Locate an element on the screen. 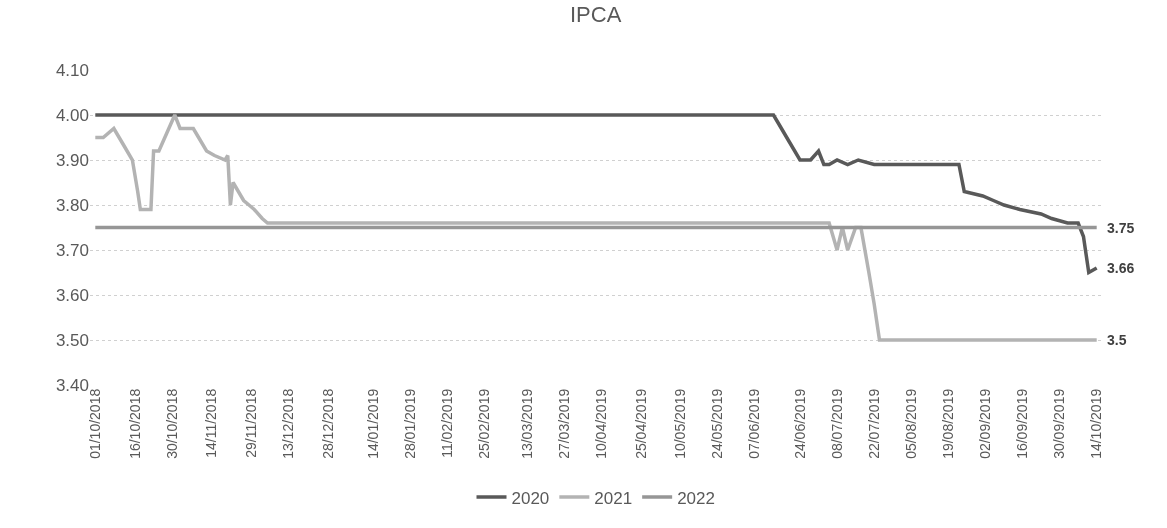  x-tick-label: 05/08/2019 is located at coordinates (910, 423).